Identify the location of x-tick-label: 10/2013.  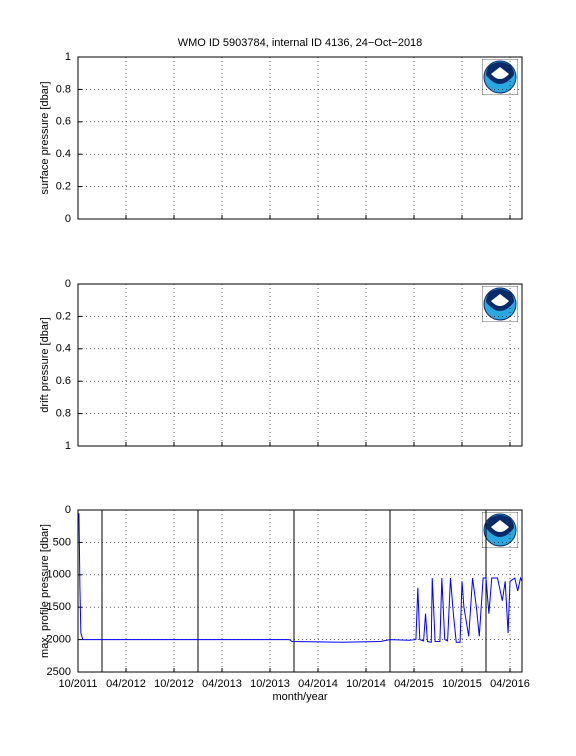
(270, 684).